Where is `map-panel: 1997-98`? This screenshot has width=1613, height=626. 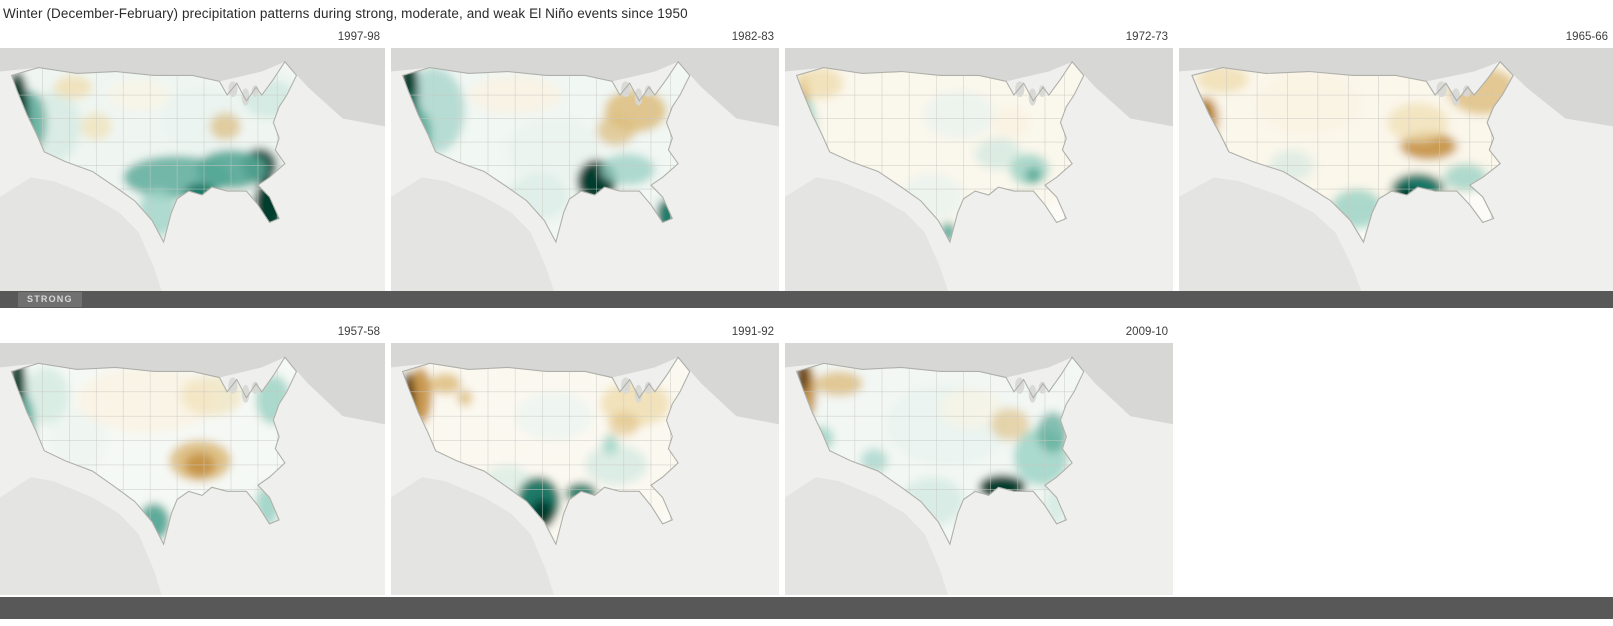 map-panel: 1997-98 is located at coordinates (192, 160).